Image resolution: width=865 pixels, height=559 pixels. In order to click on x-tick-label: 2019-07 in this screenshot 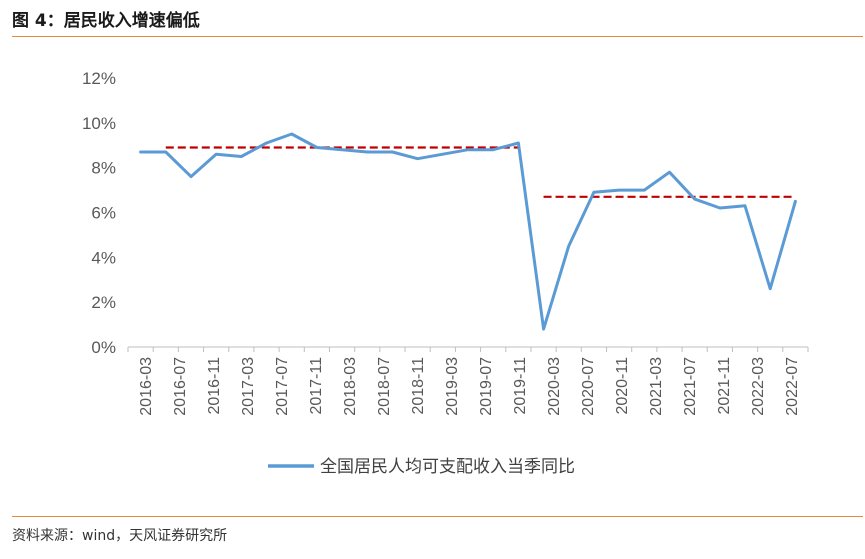, I will do `click(486, 386)`.